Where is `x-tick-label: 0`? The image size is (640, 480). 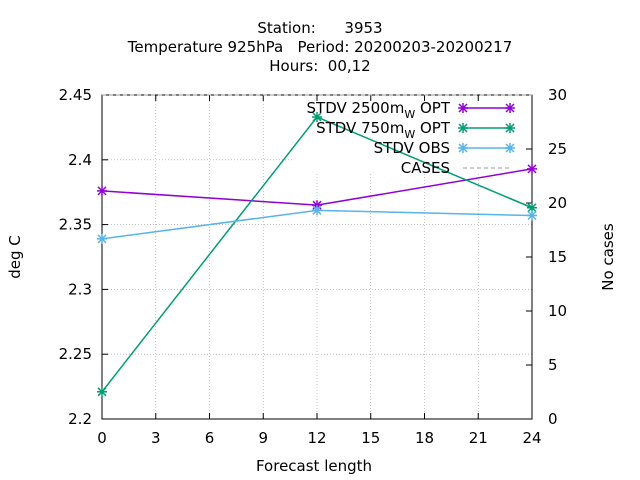
x-tick-label: 0 is located at coordinates (102, 438).